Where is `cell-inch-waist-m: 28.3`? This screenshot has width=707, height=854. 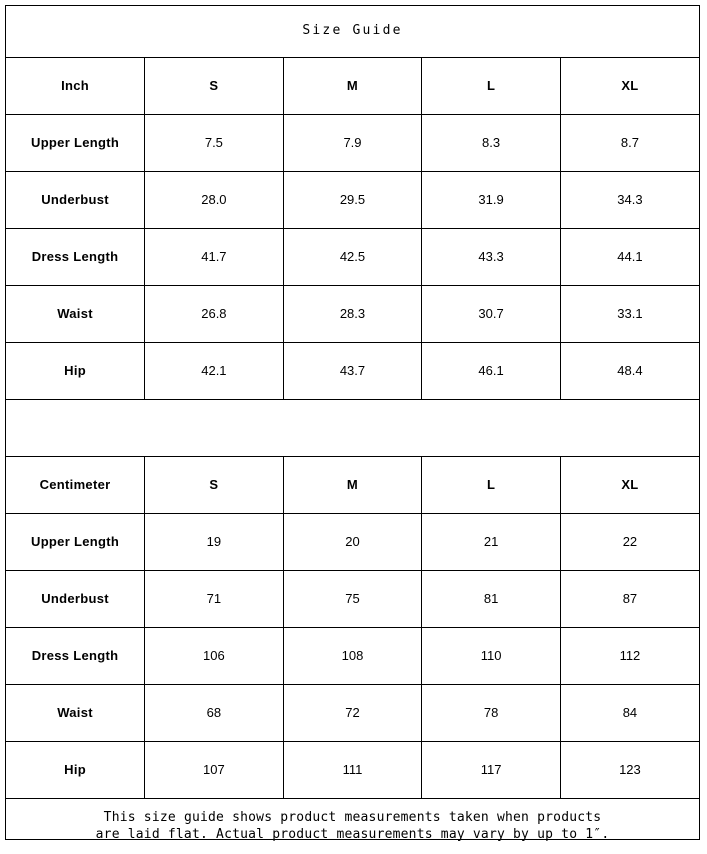 cell-inch-waist-m: 28.3 is located at coordinates (352, 314).